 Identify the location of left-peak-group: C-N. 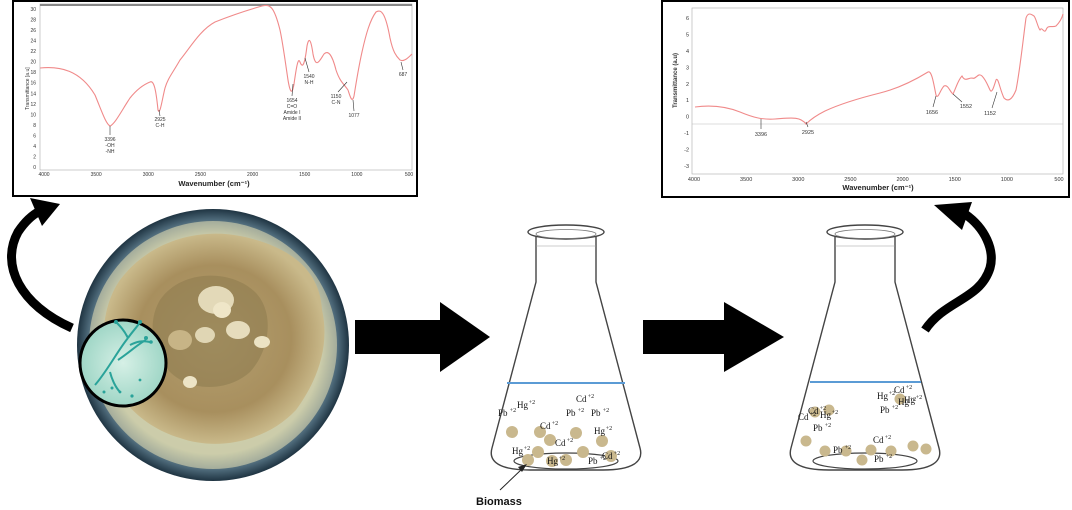
(336, 103).